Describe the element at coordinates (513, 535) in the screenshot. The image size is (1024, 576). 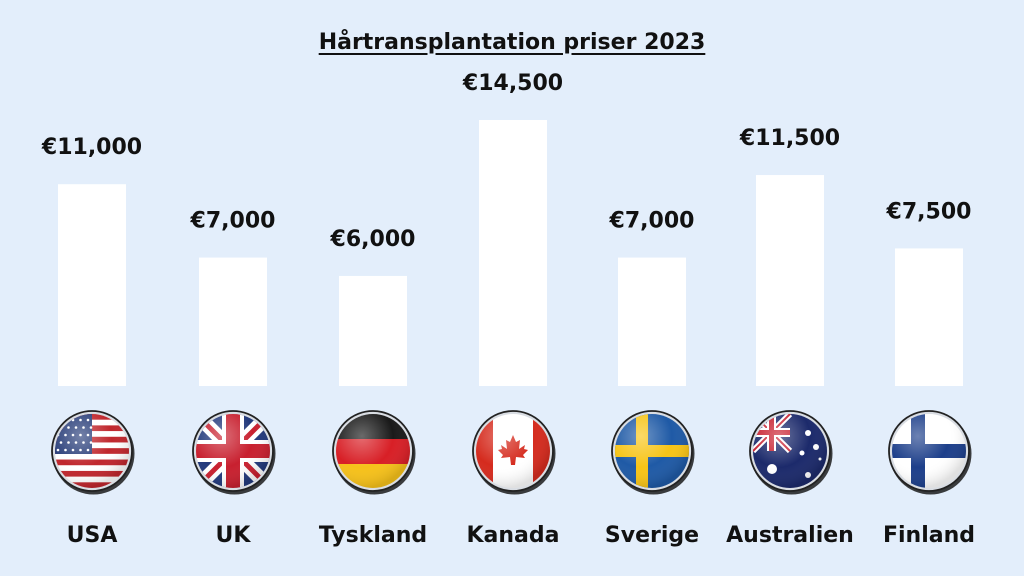
I see `category-label: Kanada` at that location.